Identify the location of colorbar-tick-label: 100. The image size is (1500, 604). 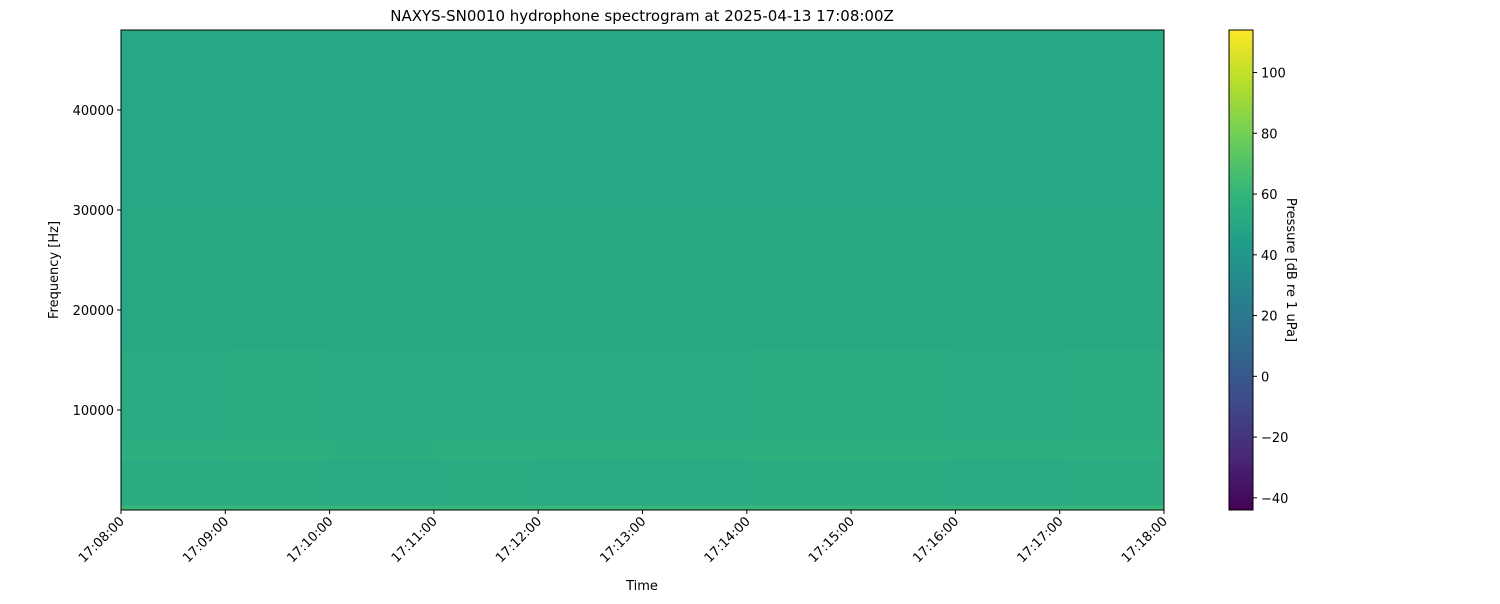
(1273, 74).